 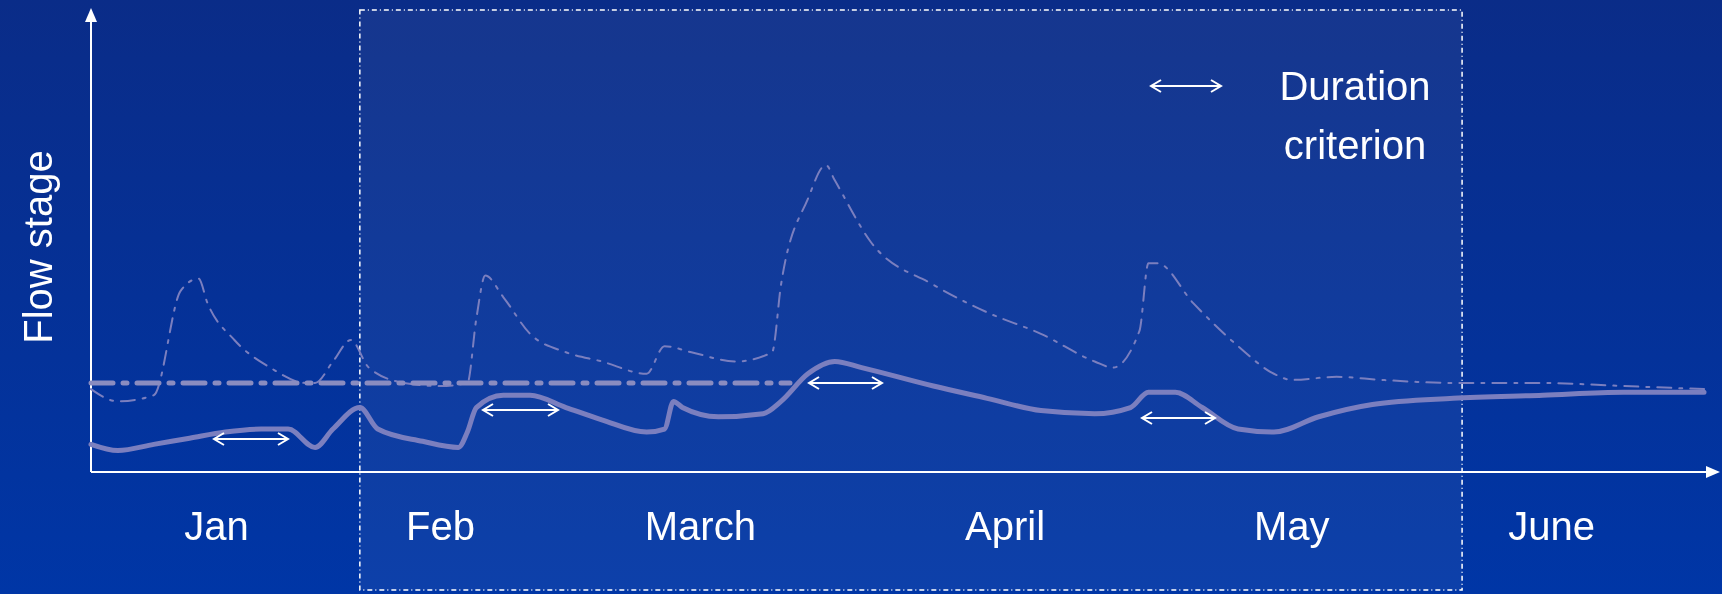 What do you see at coordinates (1552, 526) in the screenshot?
I see `x-tick-label: June` at bounding box center [1552, 526].